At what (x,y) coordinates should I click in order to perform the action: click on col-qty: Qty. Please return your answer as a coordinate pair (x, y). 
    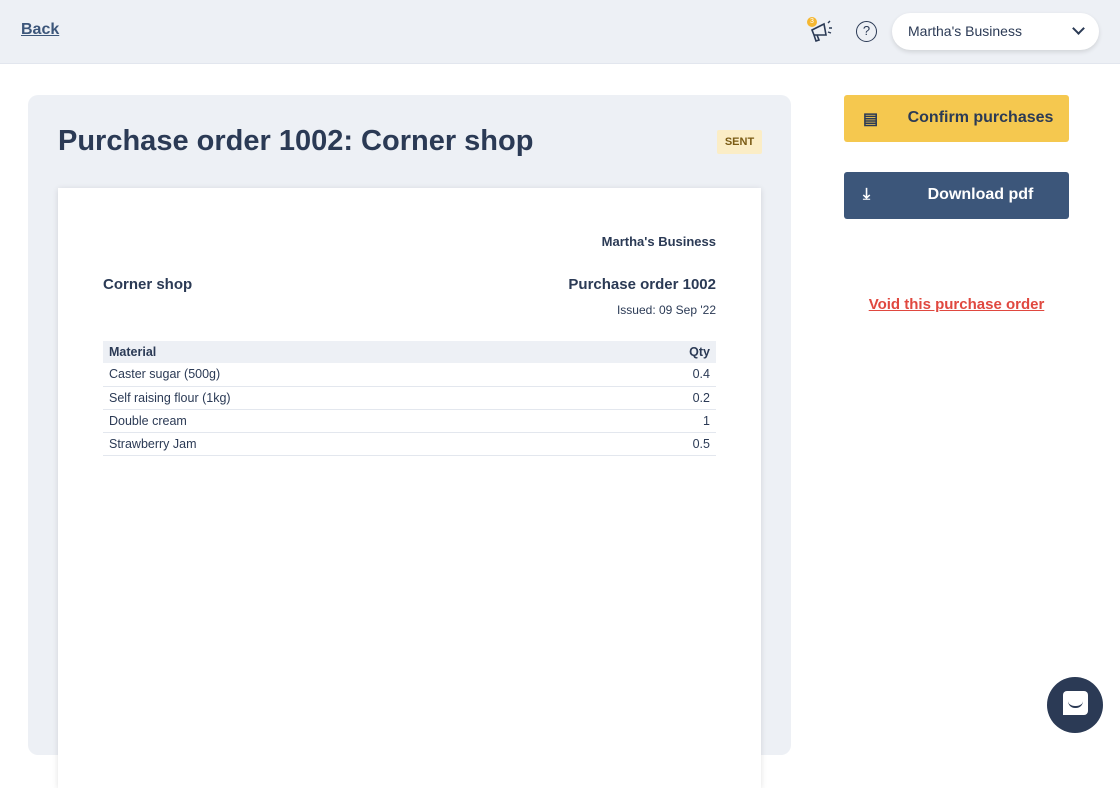
    Looking at the image, I should click on (655, 352).